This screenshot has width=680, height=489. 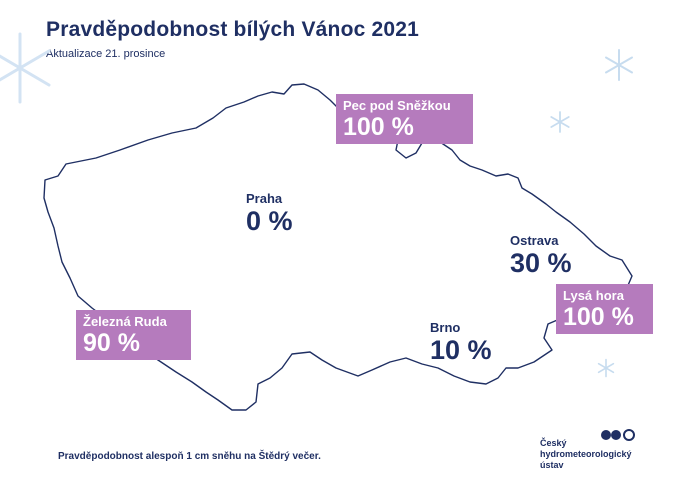 I want to click on location-box-zelezna-ruda: Železná Ruda 90 %, so click(x=133, y=335).